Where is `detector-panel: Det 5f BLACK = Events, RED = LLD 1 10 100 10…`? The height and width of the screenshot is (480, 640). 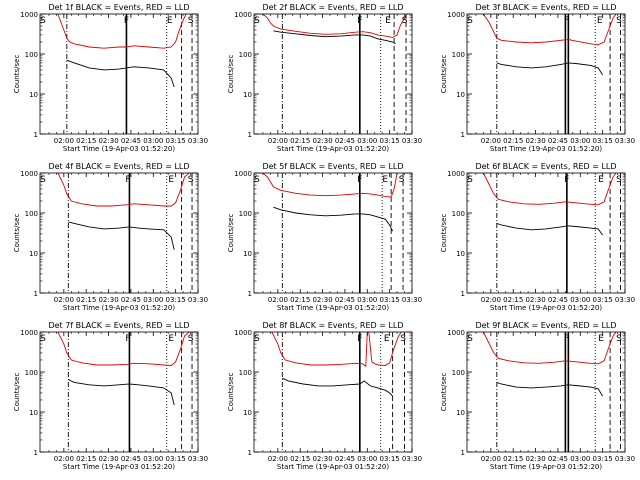 detector-panel: Det 5f BLACK = Events, RED = LLD 1 10 100 10… is located at coordinates (324, 237).